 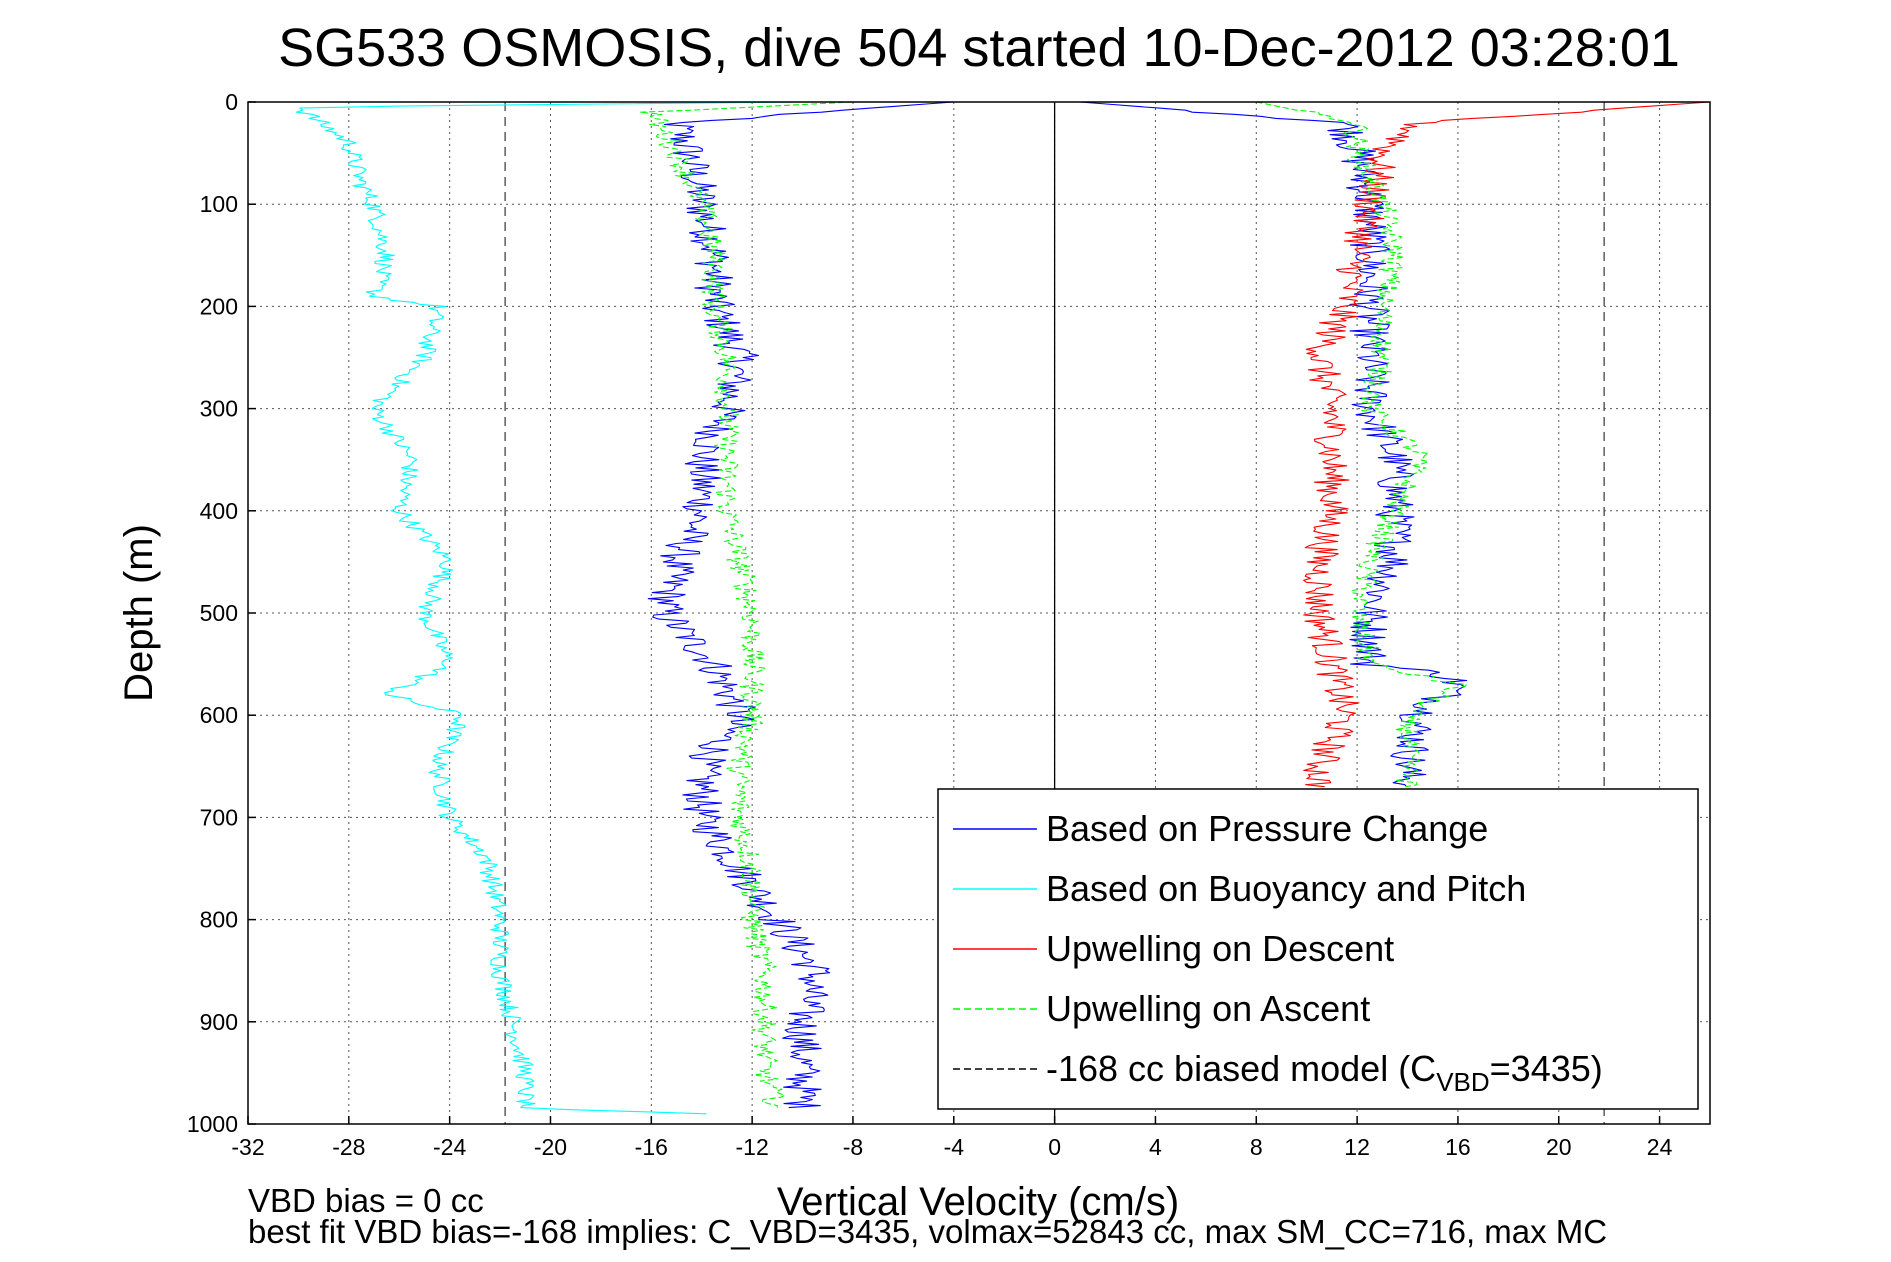 What do you see at coordinates (1054, 1147) in the screenshot?
I see `x-tick-label: 0` at bounding box center [1054, 1147].